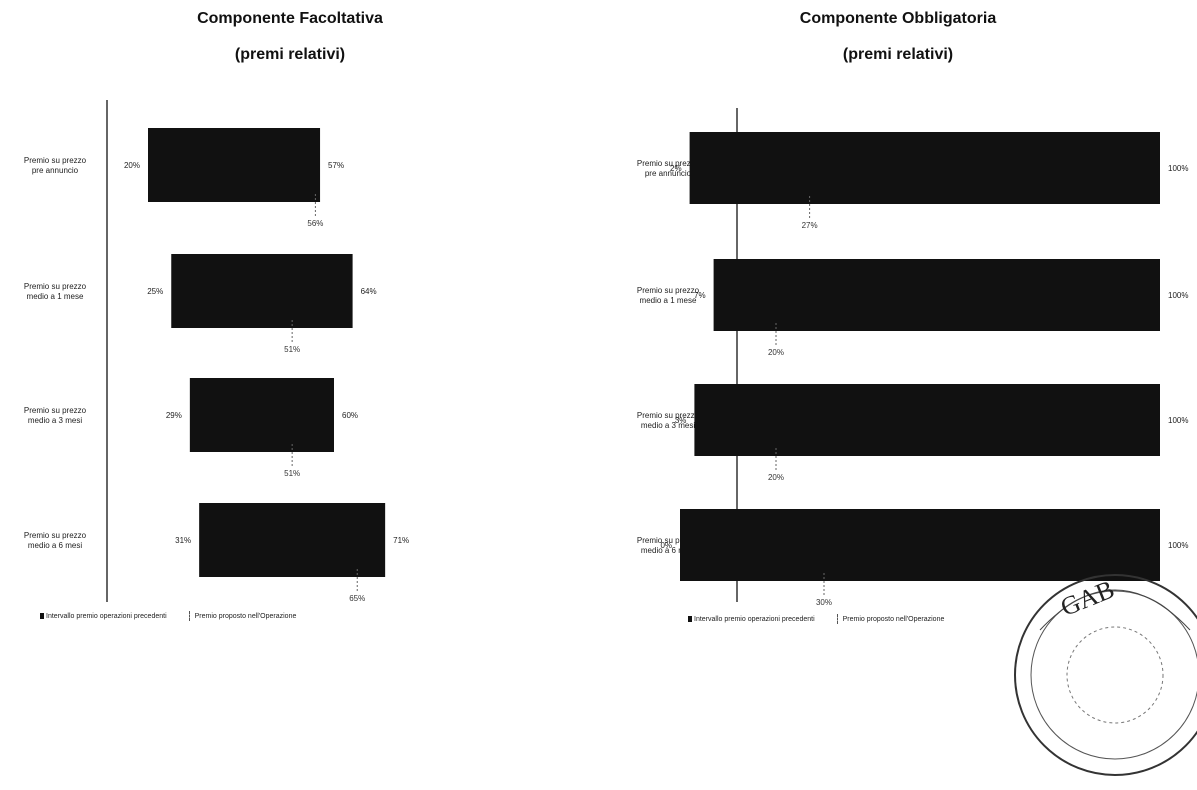 The width and height of the screenshot is (1197, 790). Describe the element at coordinates (810, 225) in the screenshot. I see `proposed-label: 27%` at that location.